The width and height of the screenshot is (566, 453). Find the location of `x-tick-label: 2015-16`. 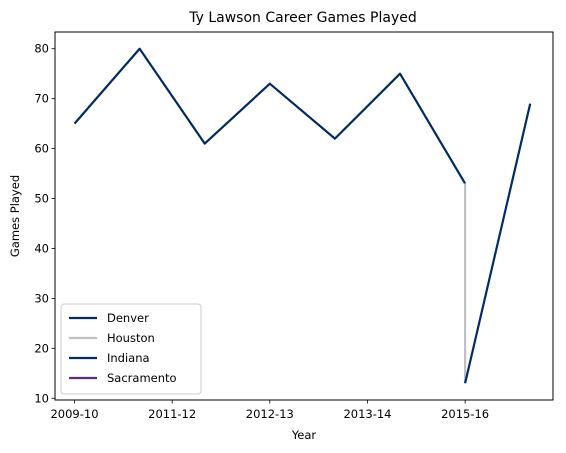

x-tick-label: 2015-16 is located at coordinates (465, 414).